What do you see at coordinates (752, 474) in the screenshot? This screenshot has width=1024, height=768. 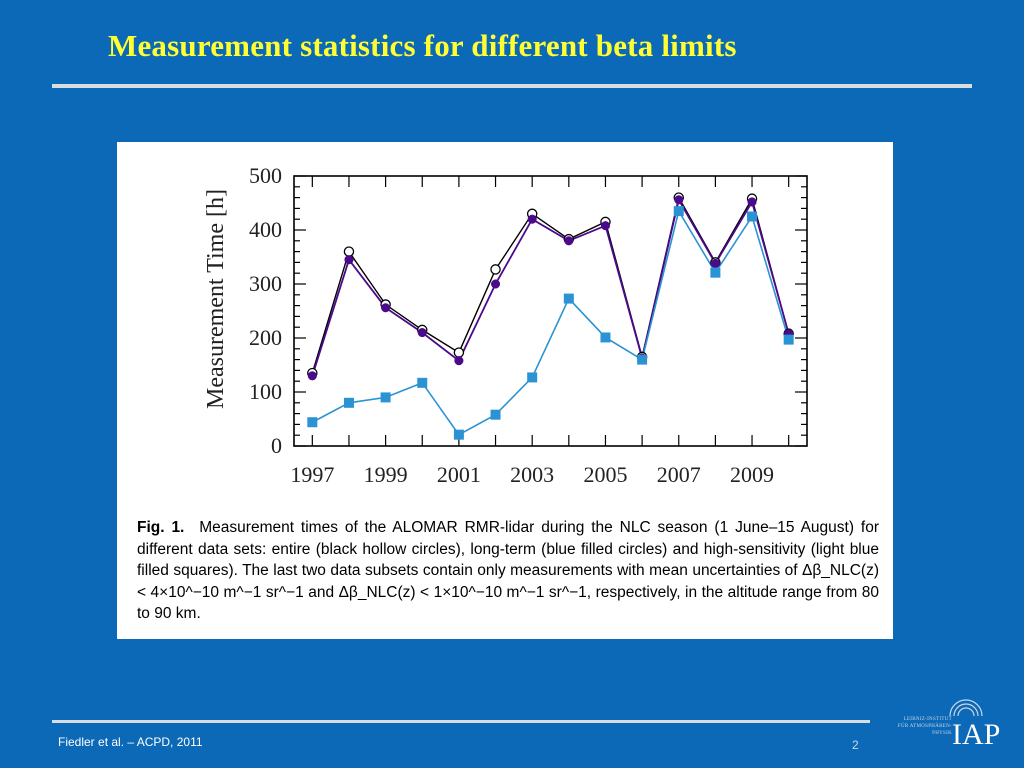 I see `x-tick-label: 2009` at bounding box center [752, 474].